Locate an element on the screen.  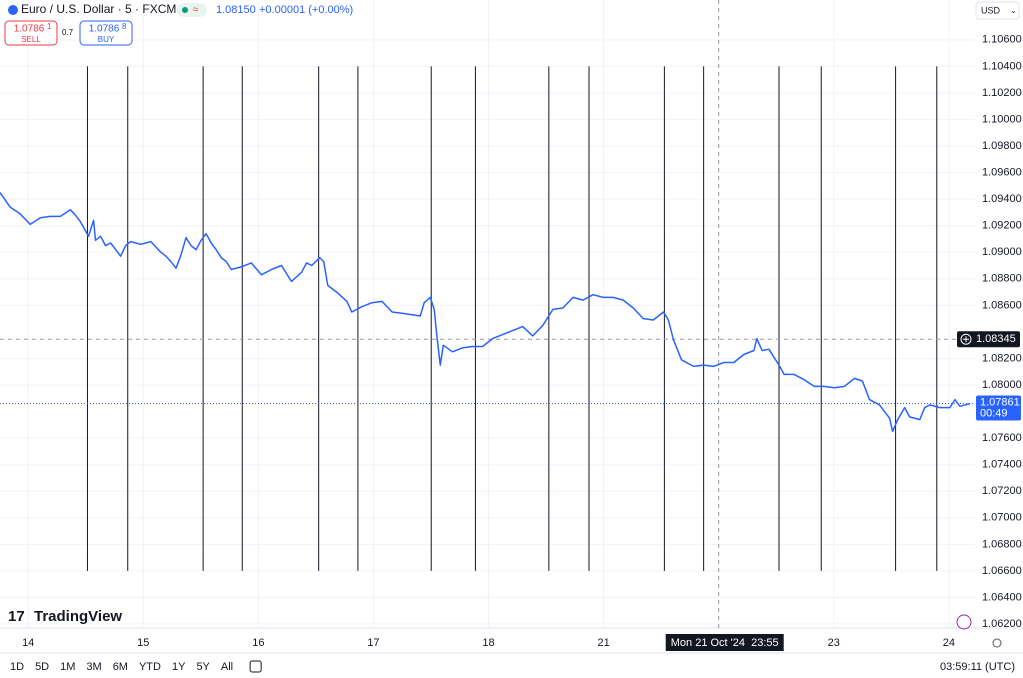
sell-label: SELL is located at coordinates (31, 39).